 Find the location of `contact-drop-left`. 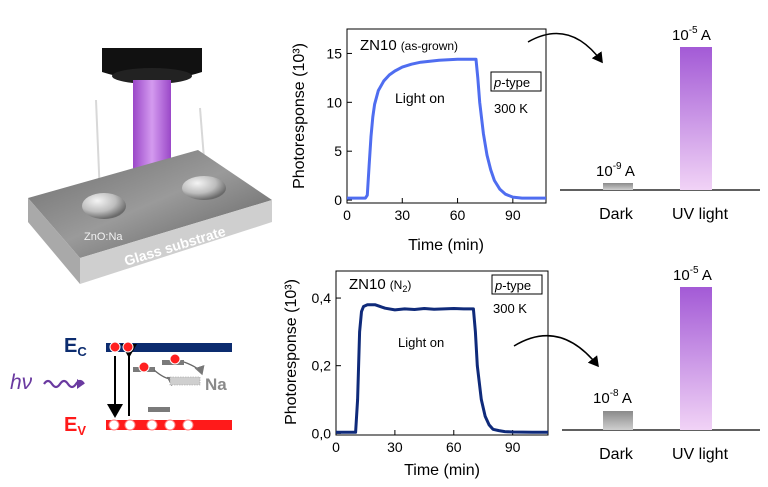

contact-drop-left is located at coordinates (104, 206).